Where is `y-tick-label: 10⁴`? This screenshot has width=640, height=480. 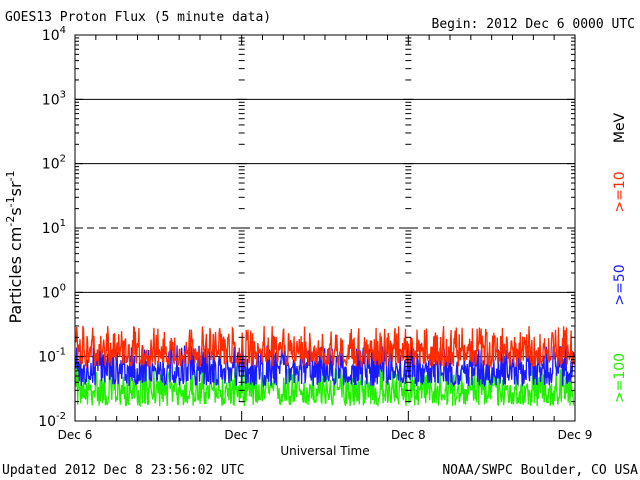
y-tick-label: 10⁴ is located at coordinates (54, 34).